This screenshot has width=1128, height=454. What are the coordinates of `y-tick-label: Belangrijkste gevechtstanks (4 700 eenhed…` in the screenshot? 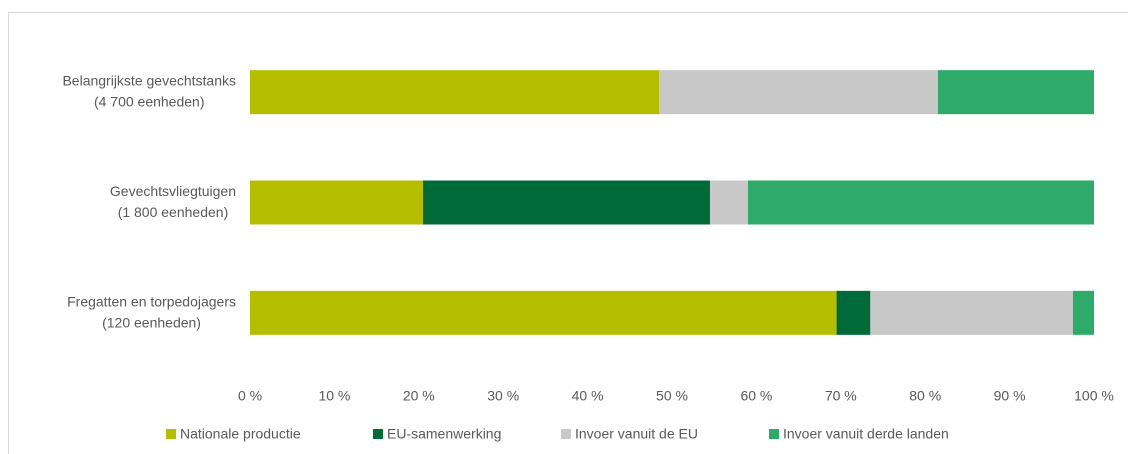 It's located at (149, 90).